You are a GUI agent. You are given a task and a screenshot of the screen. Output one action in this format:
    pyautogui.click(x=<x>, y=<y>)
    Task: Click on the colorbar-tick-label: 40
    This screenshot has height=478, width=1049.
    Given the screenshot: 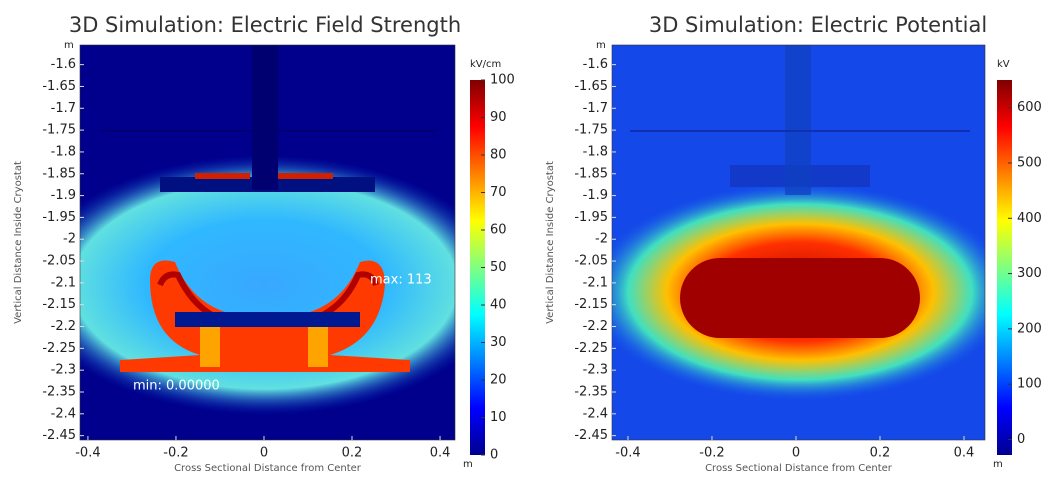 What is the action you would take?
    pyautogui.click(x=498, y=305)
    